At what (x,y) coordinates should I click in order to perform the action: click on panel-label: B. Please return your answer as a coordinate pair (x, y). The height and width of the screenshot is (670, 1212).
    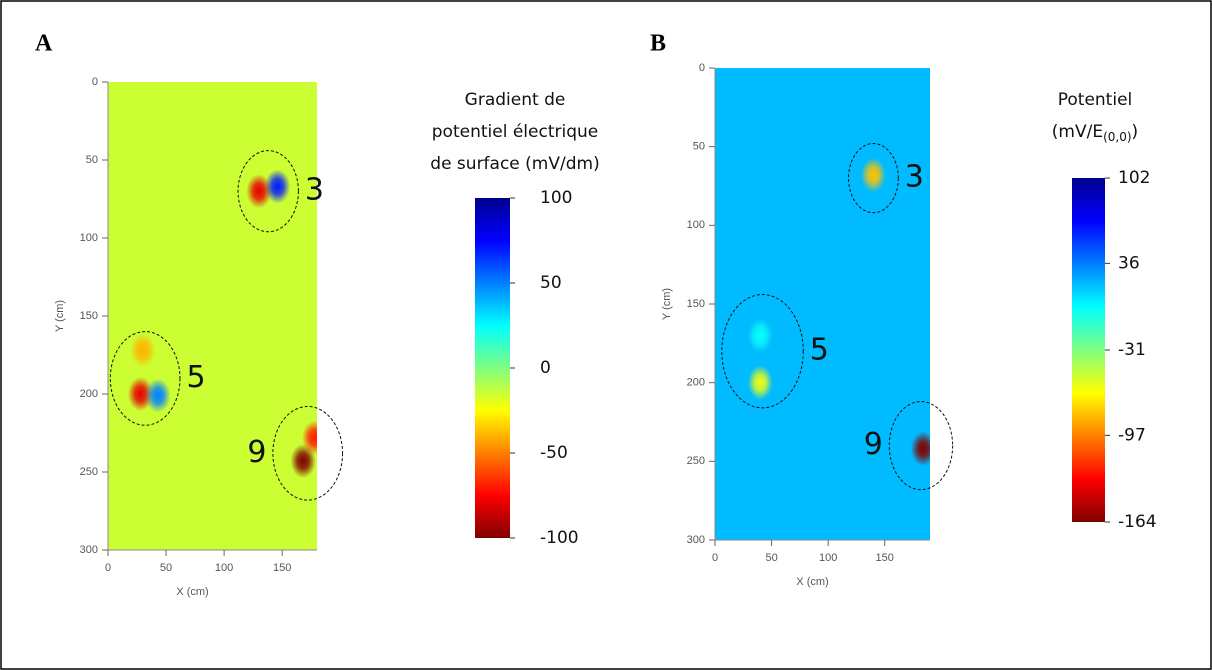
    Looking at the image, I should click on (658, 44).